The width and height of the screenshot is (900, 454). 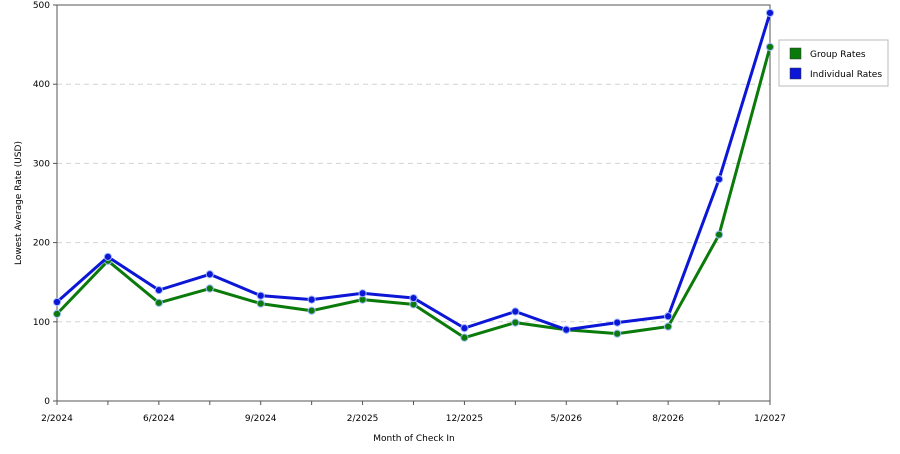 I want to click on y-tick-label: 500, so click(x=41, y=6).